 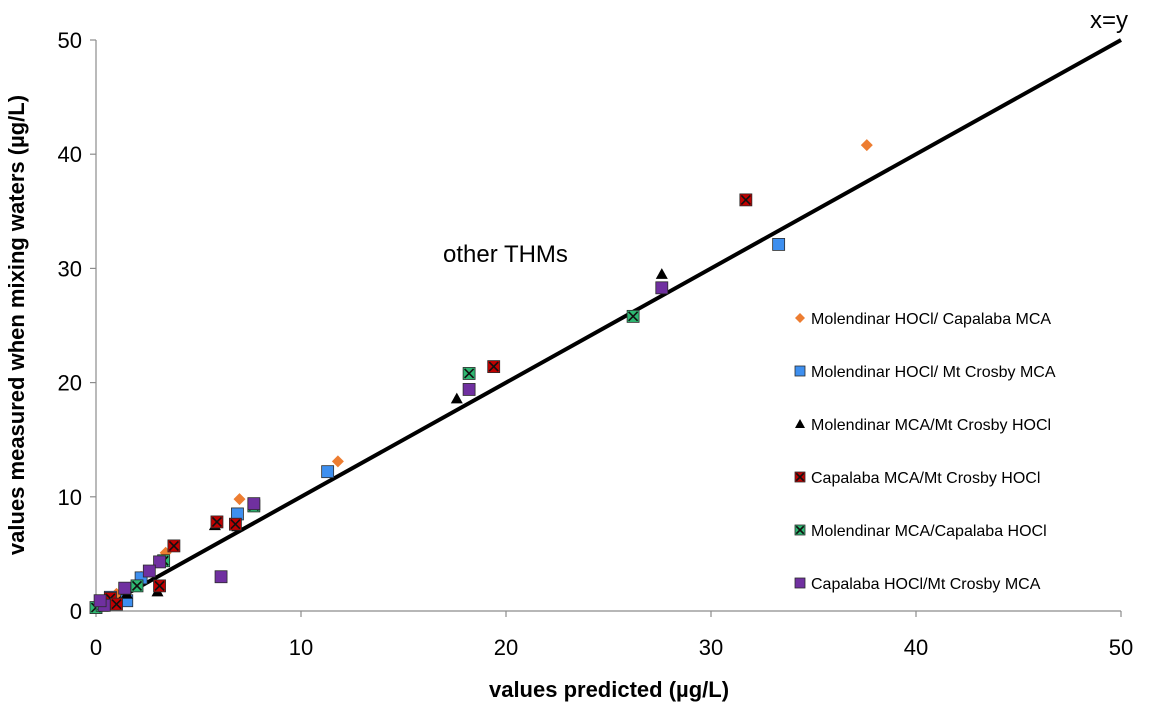 I want to click on legend-item: Molendinar MCA/Mt Crosby HOCl, so click(x=923, y=425).